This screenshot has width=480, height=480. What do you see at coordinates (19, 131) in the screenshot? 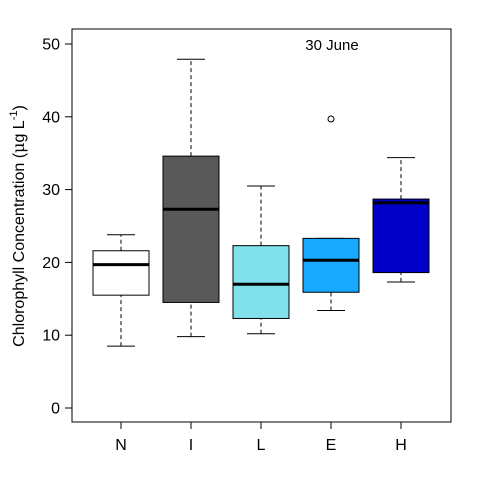
I see `y-axis-title-unit: g L` at bounding box center [19, 131].